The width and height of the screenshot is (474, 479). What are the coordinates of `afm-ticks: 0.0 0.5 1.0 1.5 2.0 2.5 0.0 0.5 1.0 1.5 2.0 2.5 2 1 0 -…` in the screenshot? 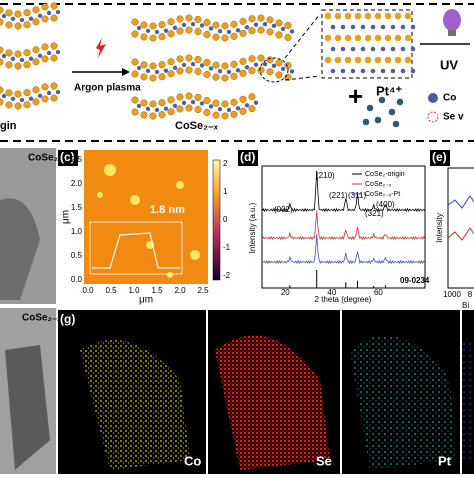 It's located at (151, 225).